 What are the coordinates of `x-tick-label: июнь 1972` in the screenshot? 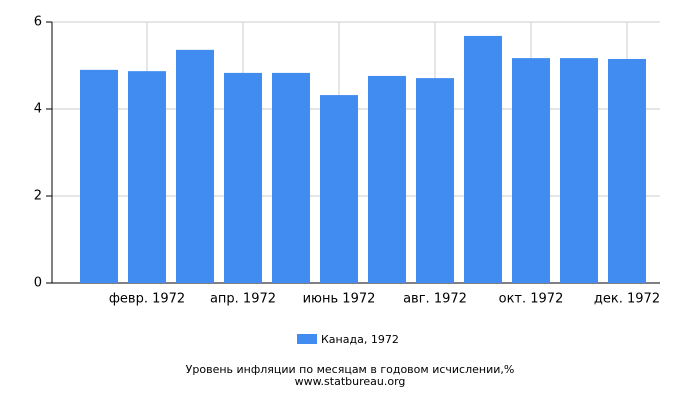 It's located at (339, 299).